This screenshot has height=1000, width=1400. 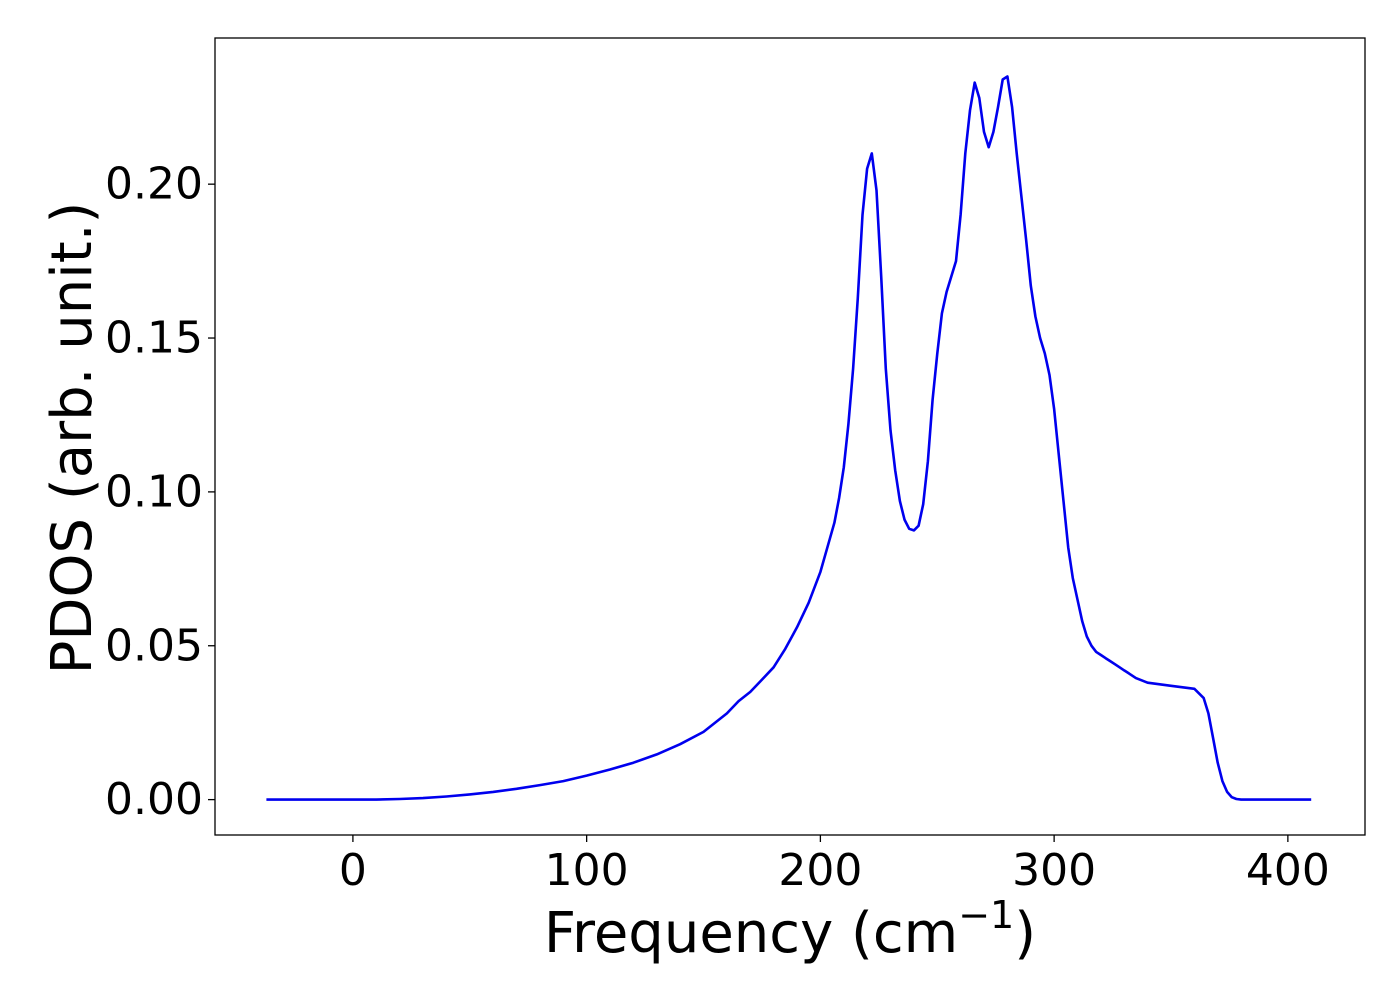 I want to click on y-tick-label: 0.20, so click(x=154, y=184).